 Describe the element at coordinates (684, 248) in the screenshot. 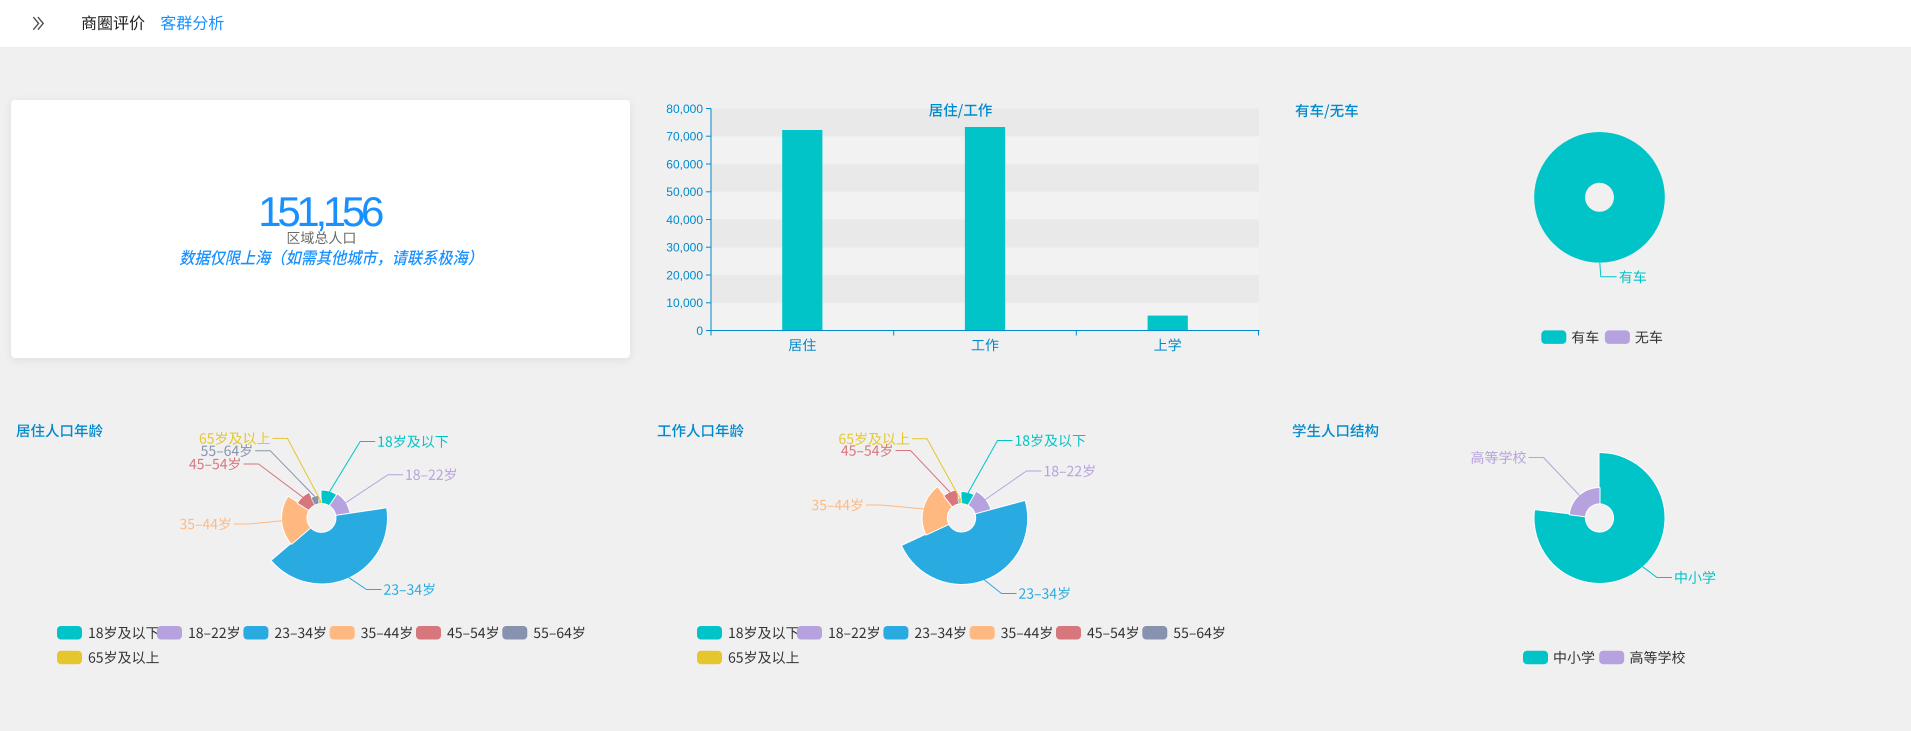

I see `svg-text: 30,000` at that location.